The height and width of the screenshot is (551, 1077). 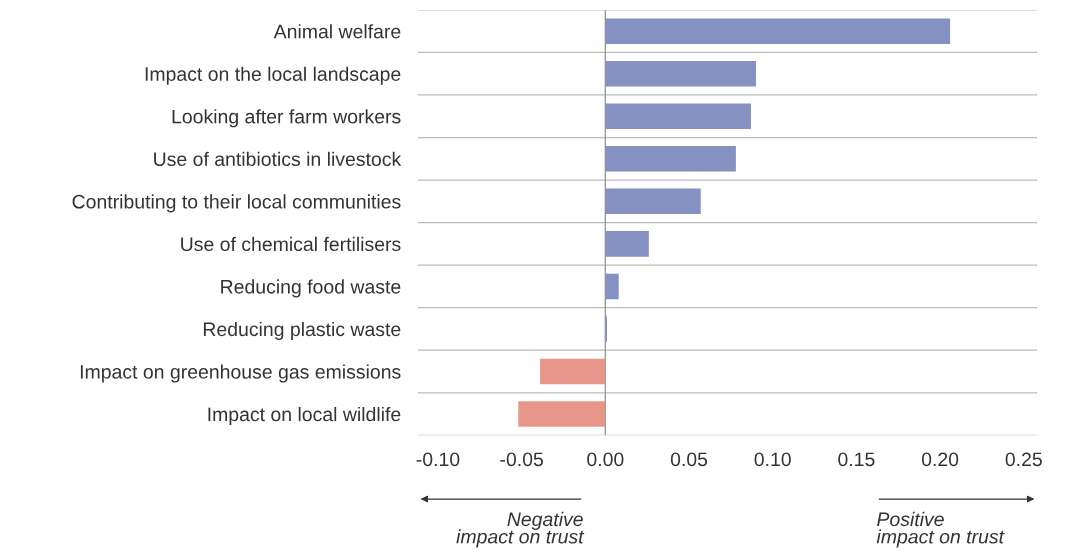 What do you see at coordinates (605, 459) in the screenshot?
I see `x-tick-label: 0.00` at bounding box center [605, 459].